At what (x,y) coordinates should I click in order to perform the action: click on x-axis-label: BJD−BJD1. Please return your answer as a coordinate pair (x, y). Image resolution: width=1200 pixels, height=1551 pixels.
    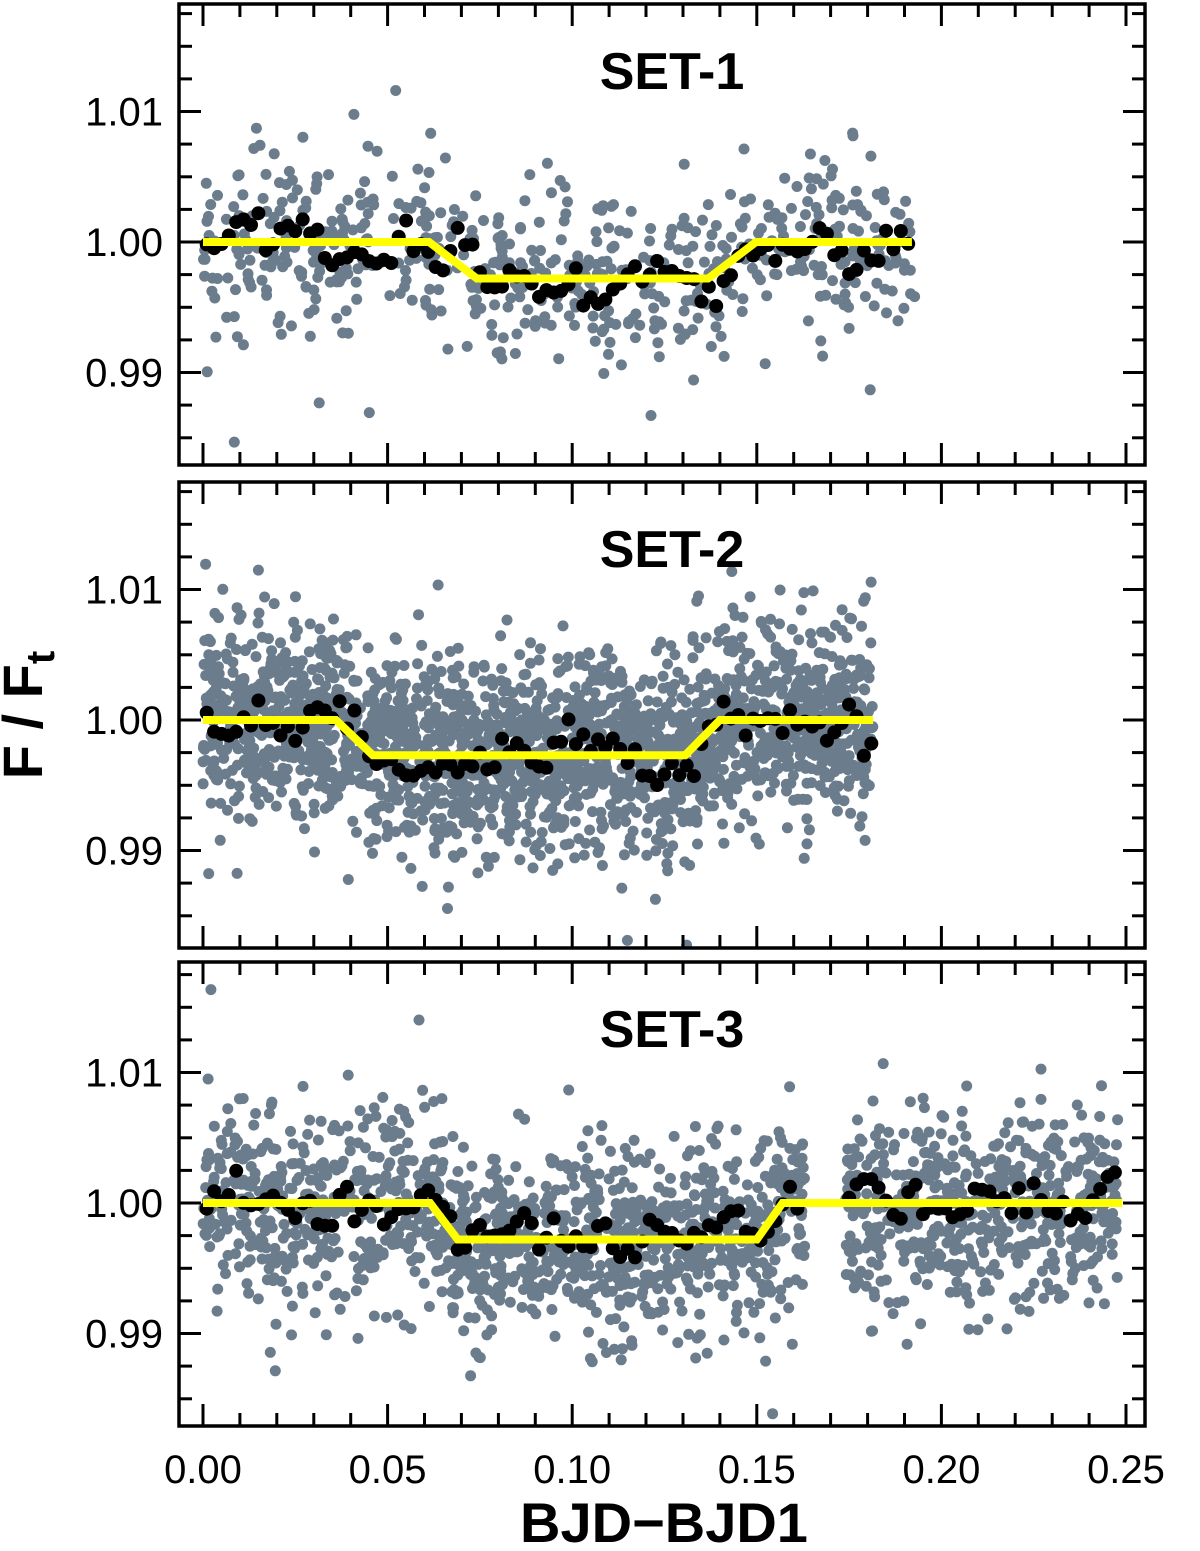
    Looking at the image, I should click on (664, 1521).